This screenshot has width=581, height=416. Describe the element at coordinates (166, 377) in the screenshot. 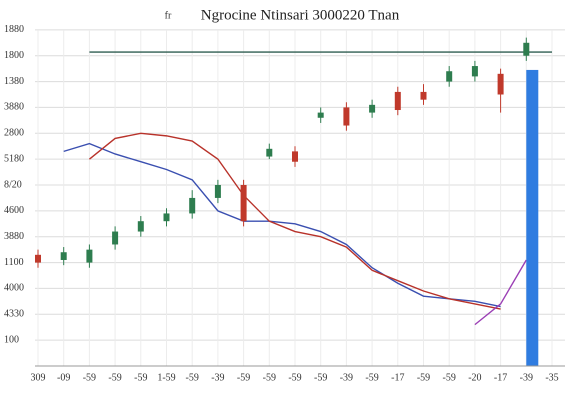

I see `x-tick-label: 1-59` at that location.